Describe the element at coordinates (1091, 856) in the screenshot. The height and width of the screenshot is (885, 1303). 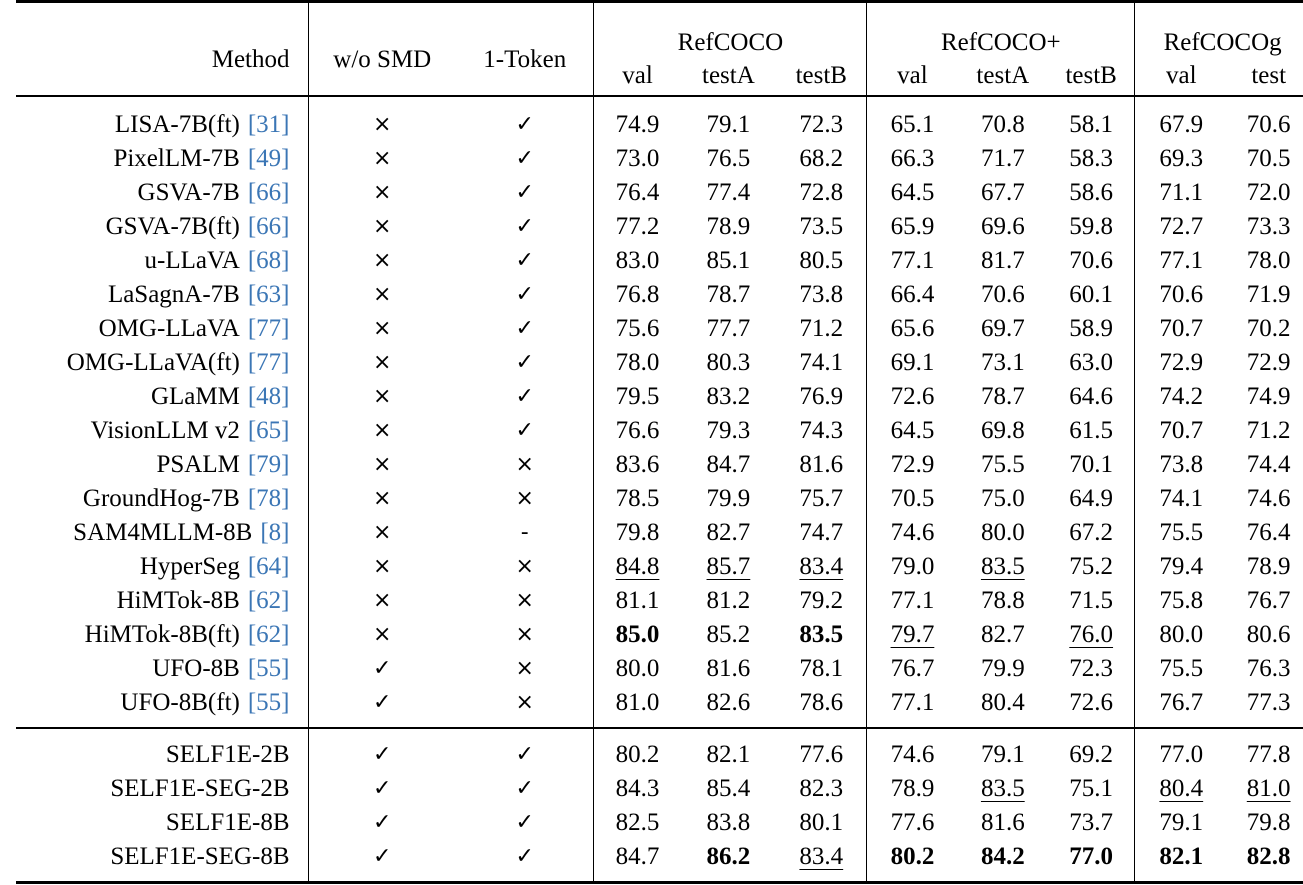
I see `score-value: 77.0` at that location.